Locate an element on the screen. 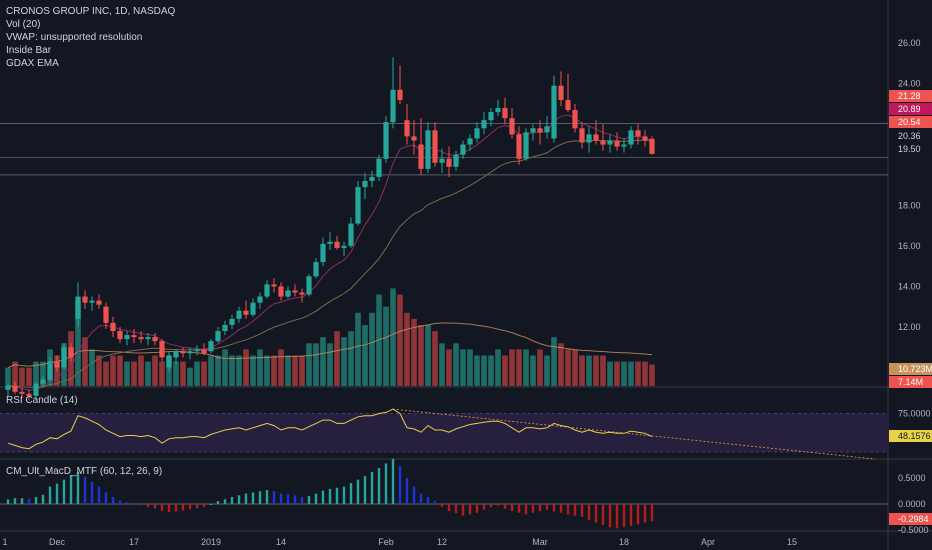 Image resolution: width=932 pixels, height=550 pixels. time-tick-label: 2019 is located at coordinates (211, 542).